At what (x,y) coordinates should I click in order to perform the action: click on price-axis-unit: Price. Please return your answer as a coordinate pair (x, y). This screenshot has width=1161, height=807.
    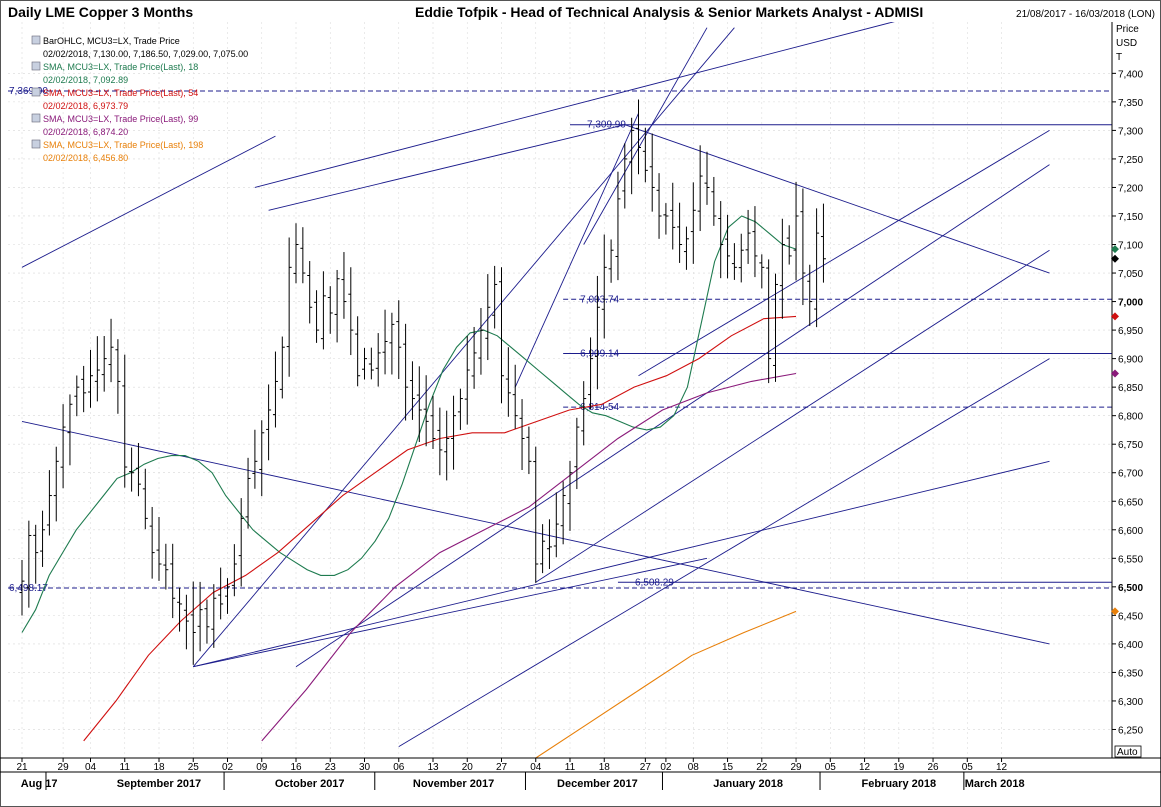
    Looking at the image, I should click on (1127, 29).